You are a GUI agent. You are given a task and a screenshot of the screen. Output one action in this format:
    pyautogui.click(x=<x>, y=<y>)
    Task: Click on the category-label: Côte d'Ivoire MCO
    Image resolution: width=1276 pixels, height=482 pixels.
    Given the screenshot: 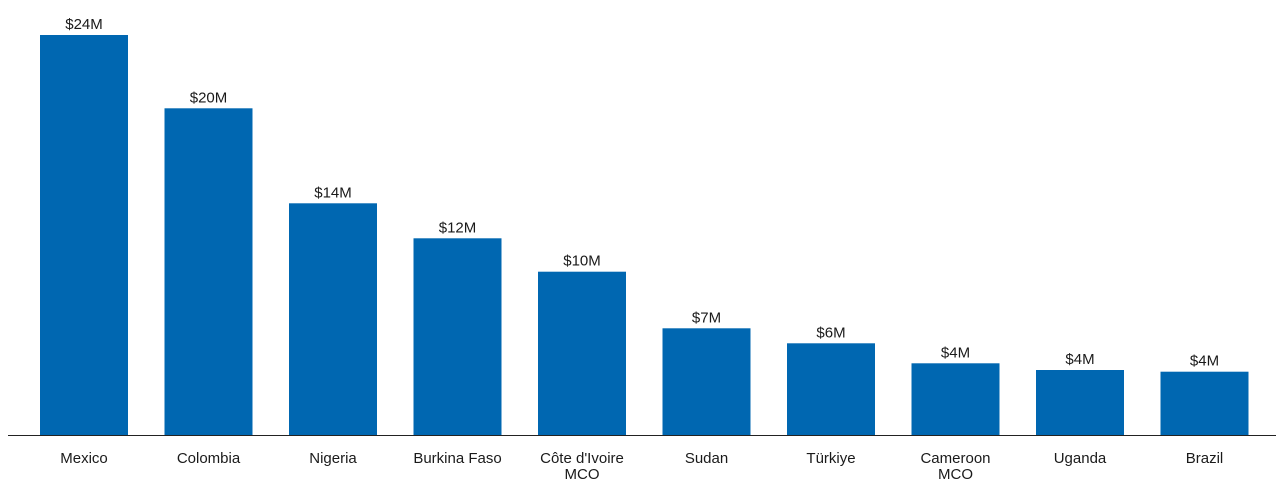 What is the action you would take?
    pyautogui.click(x=582, y=466)
    